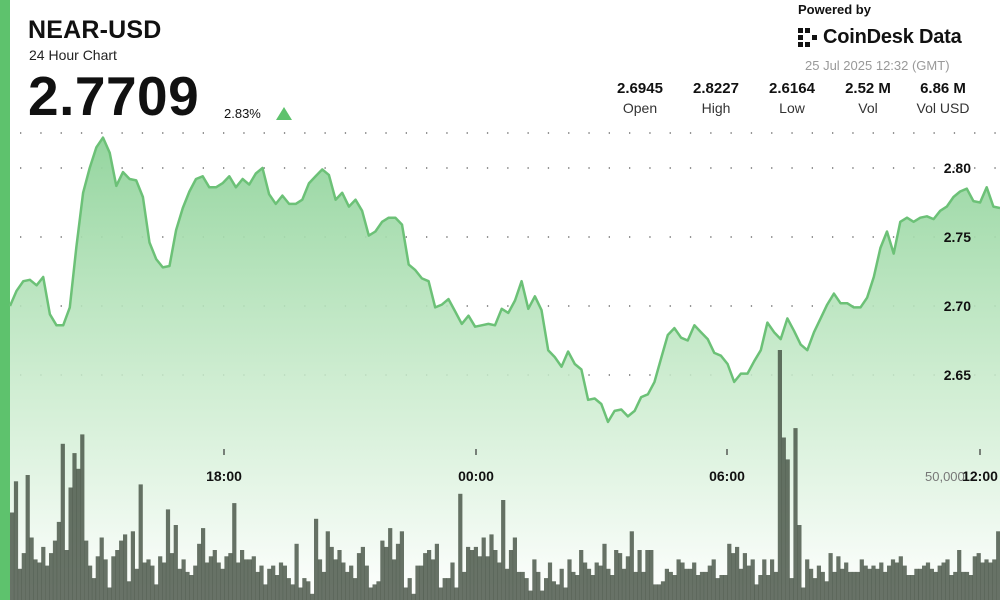  What do you see at coordinates (640, 108) in the screenshot?
I see `stat-label: Open` at bounding box center [640, 108].